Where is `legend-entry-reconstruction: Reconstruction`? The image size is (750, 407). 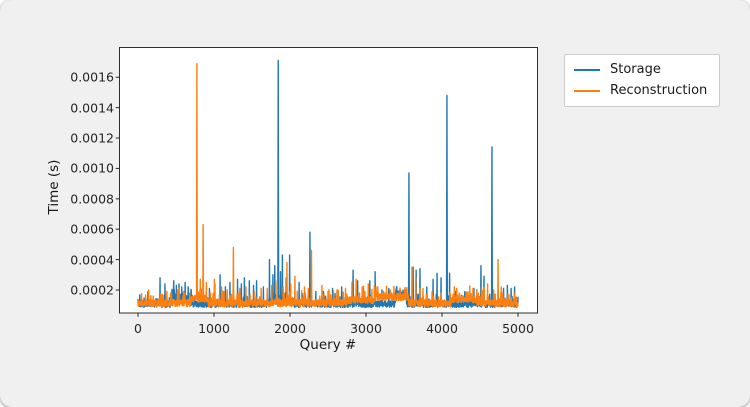 legend-entry-reconstruction: Reconstruction is located at coordinates (640, 90).